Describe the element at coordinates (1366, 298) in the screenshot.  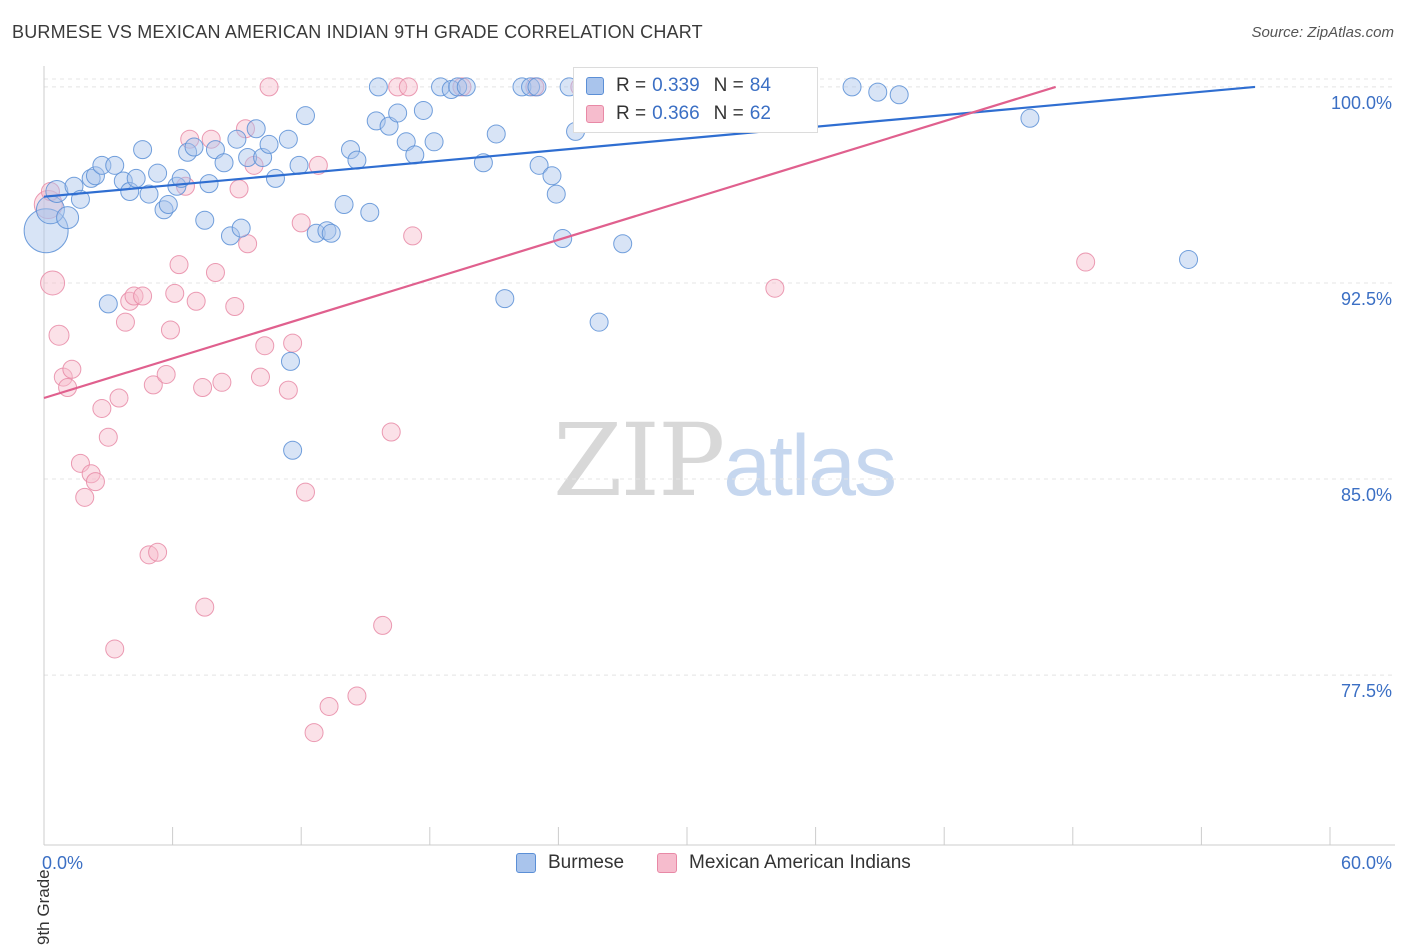
I see `y-tick-label-2: 92.5%` at that location.